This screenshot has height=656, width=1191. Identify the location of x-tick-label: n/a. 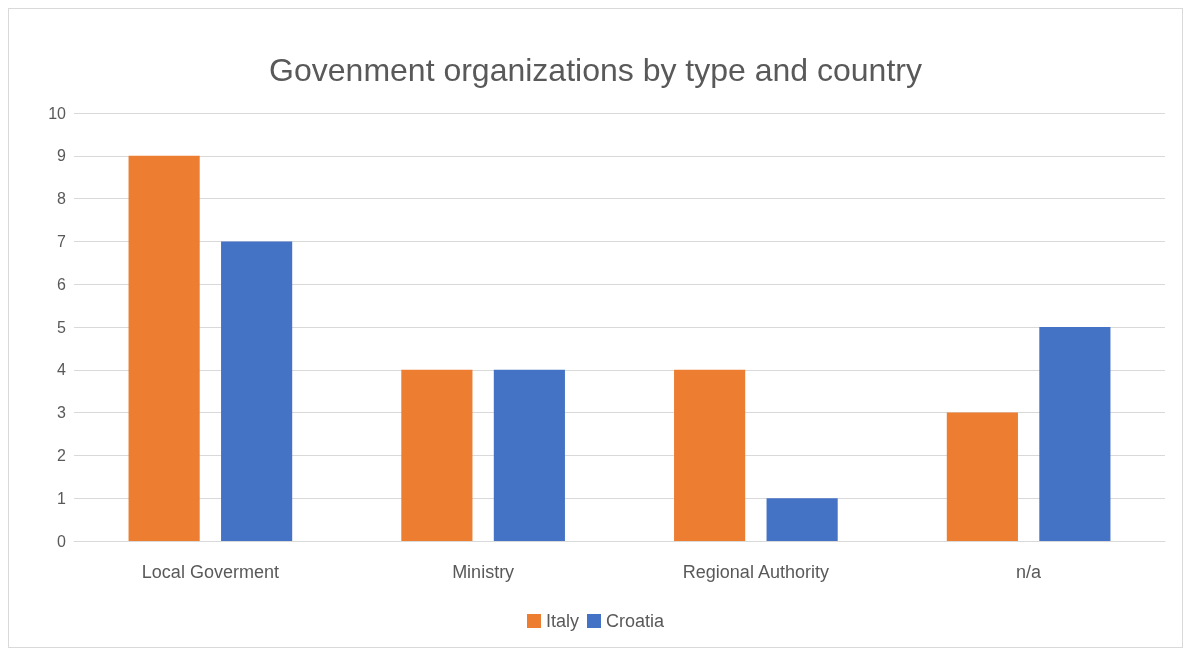
(1029, 572).